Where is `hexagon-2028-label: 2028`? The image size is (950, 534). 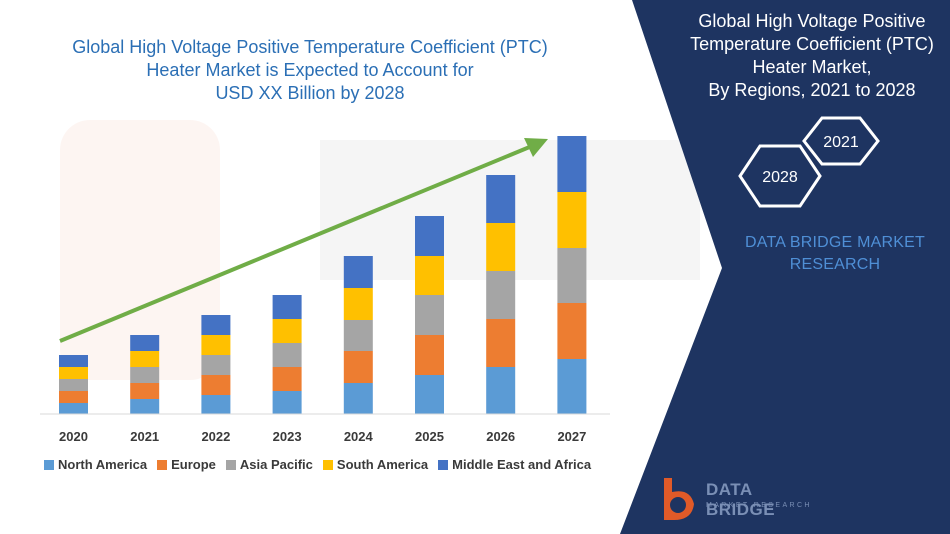 hexagon-2028-label: 2028 is located at coordinates (780, 177).